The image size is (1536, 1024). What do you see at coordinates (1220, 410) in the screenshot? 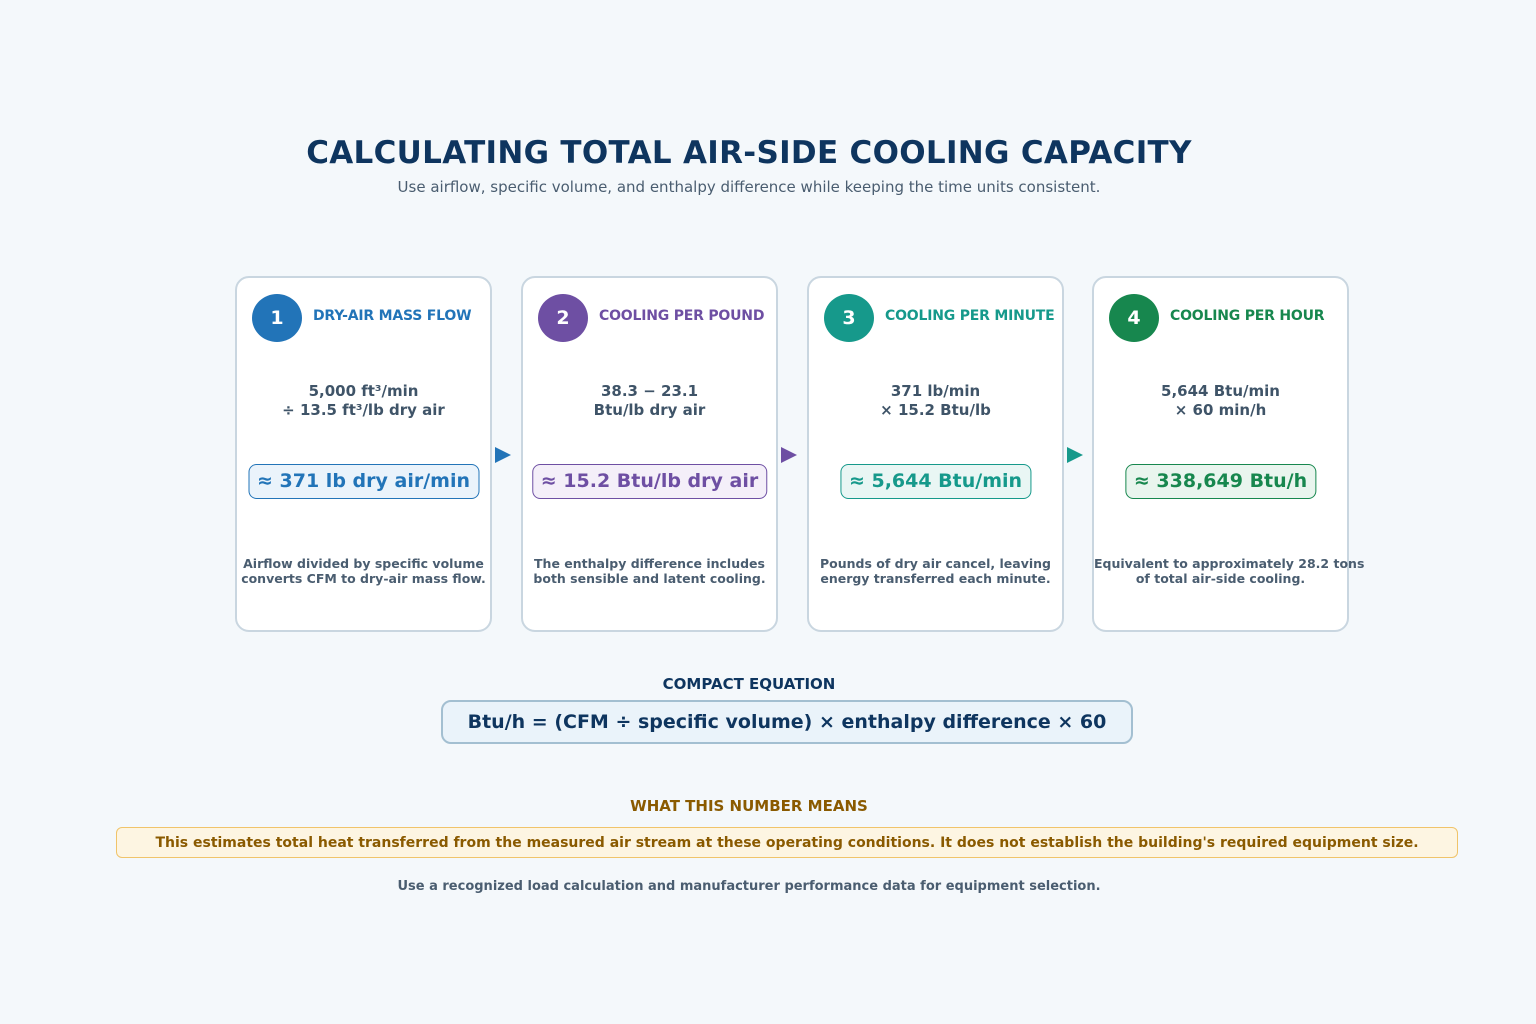
I see `calc-line-2: × 60 min/h` at bounding box center [1220, 410].